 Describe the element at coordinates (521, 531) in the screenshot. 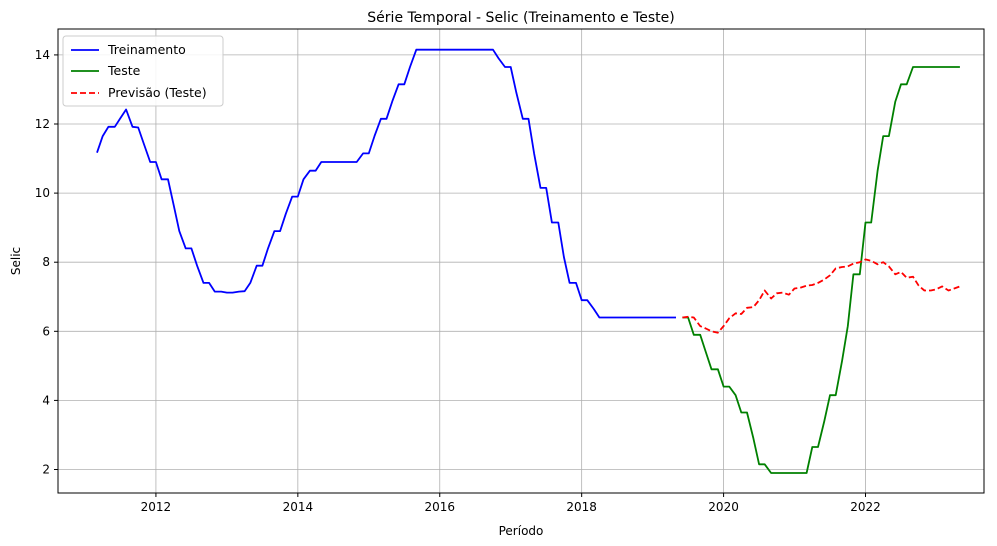

I see `x-axis-label: Período` at that location.